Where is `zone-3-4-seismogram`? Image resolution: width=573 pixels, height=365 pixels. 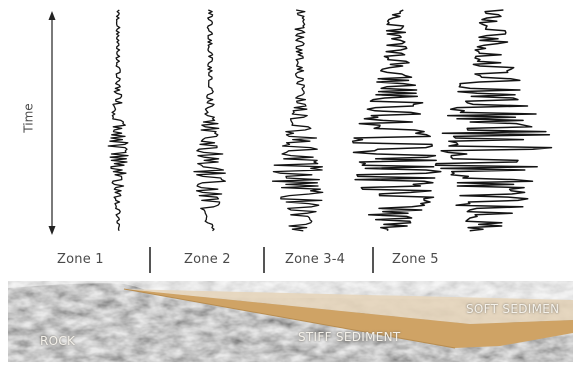 zone-3-4-seismogram is located at coordinates (297, 120).